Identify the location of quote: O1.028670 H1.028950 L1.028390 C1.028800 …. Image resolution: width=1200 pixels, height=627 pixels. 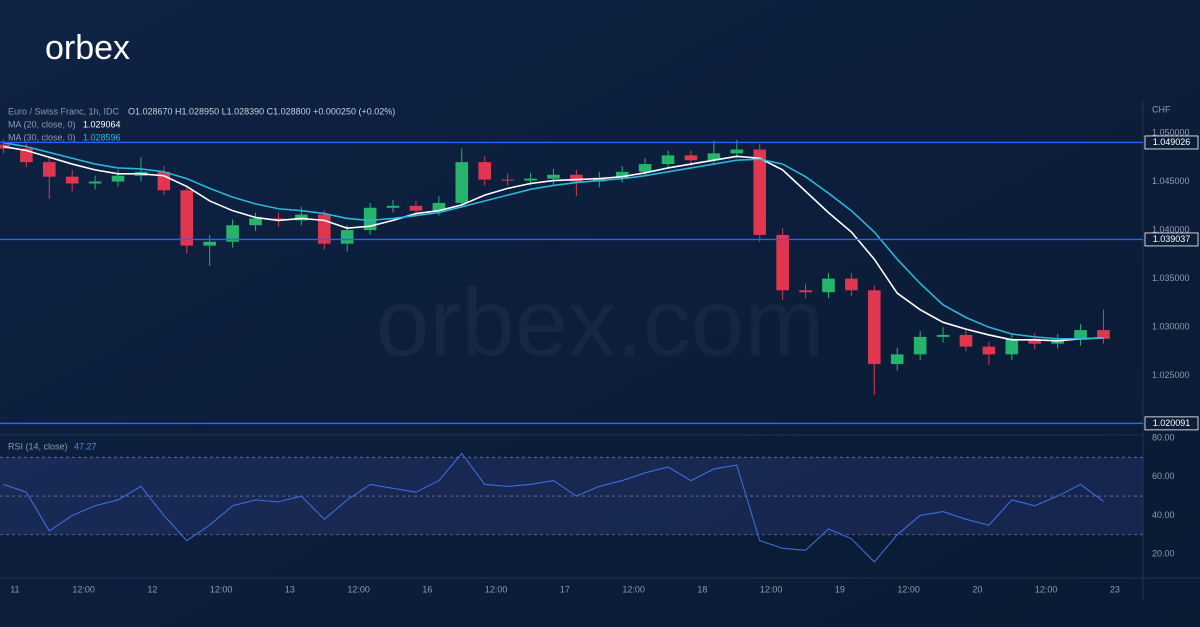
(261, 111).